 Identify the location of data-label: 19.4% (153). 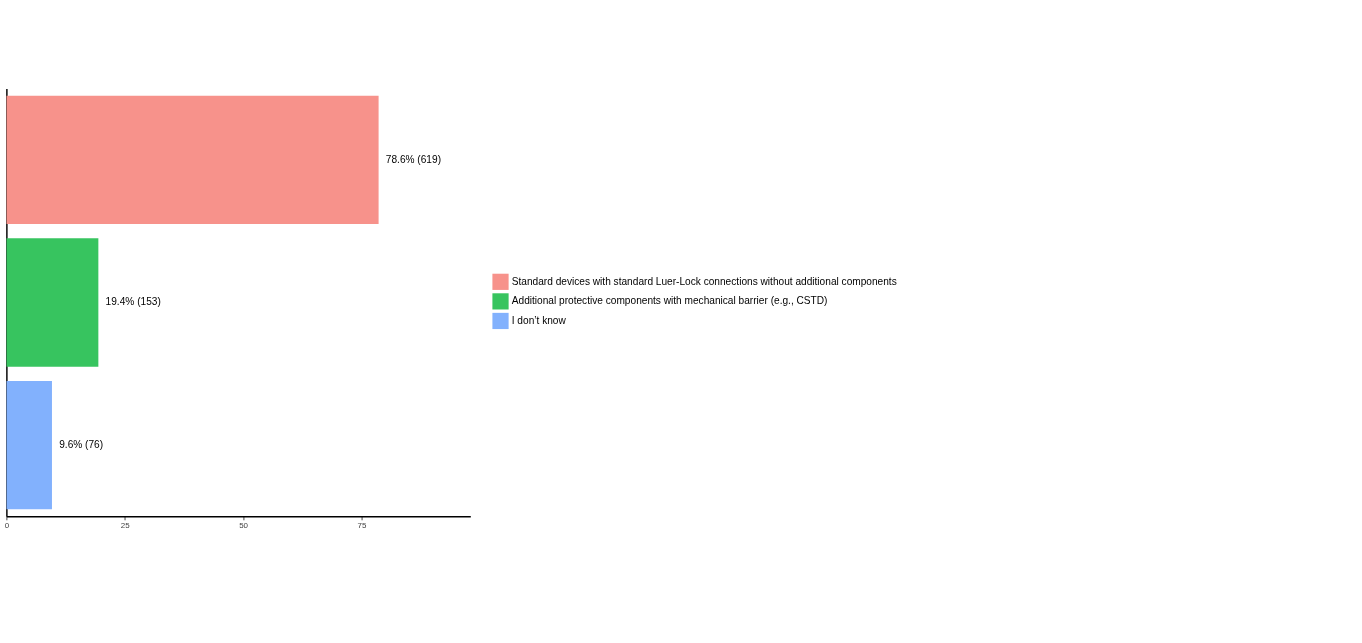
(133, 302).